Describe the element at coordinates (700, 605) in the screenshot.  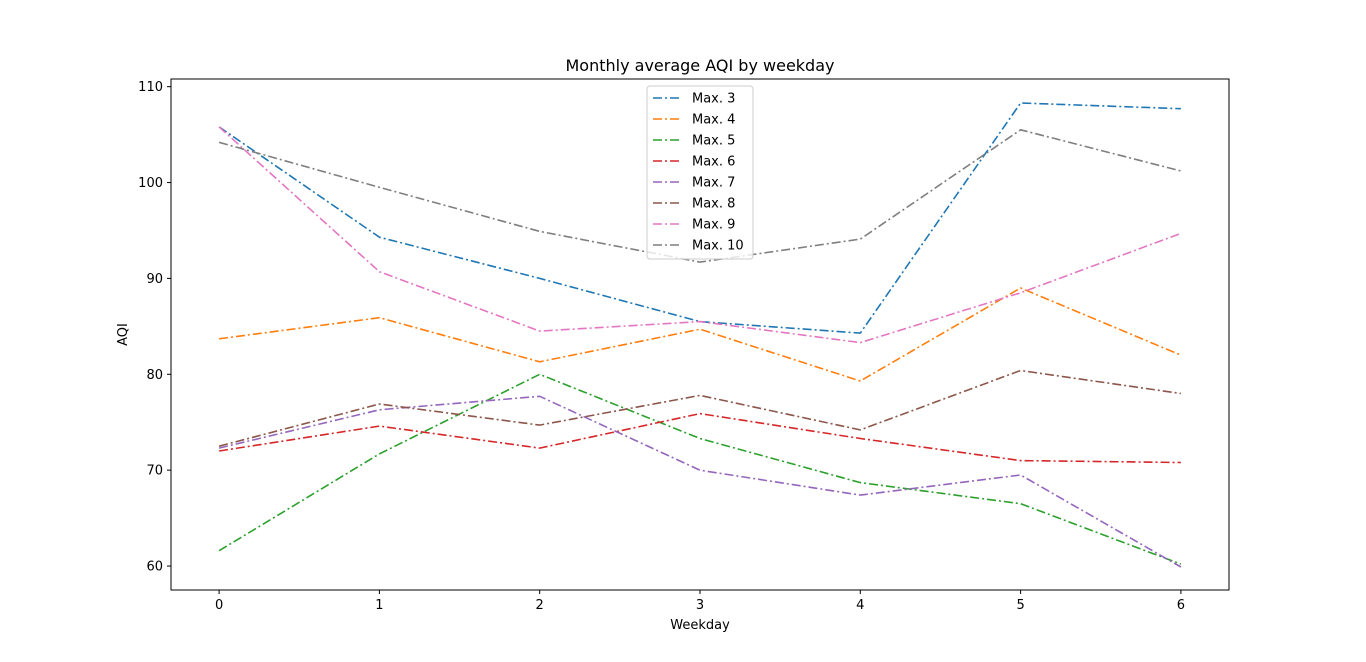
I see `x-tick-label: 3` at that location.